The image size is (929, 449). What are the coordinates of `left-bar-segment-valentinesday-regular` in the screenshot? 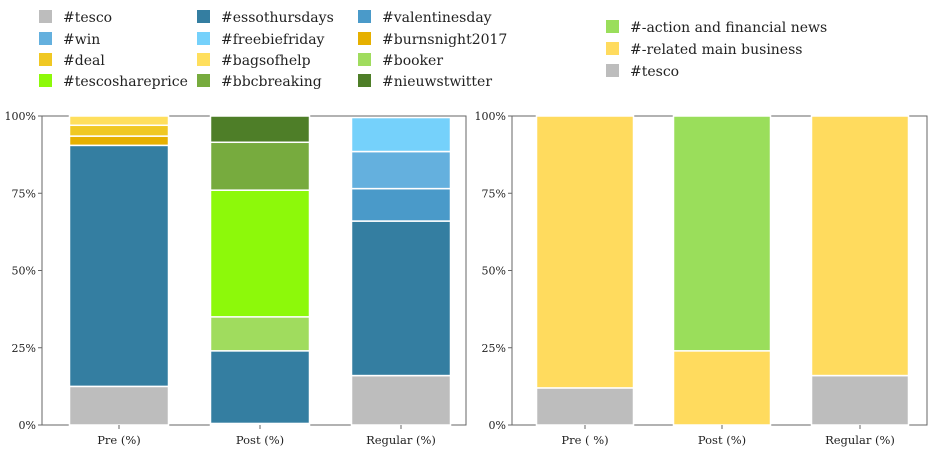 It's located at (401, 204).